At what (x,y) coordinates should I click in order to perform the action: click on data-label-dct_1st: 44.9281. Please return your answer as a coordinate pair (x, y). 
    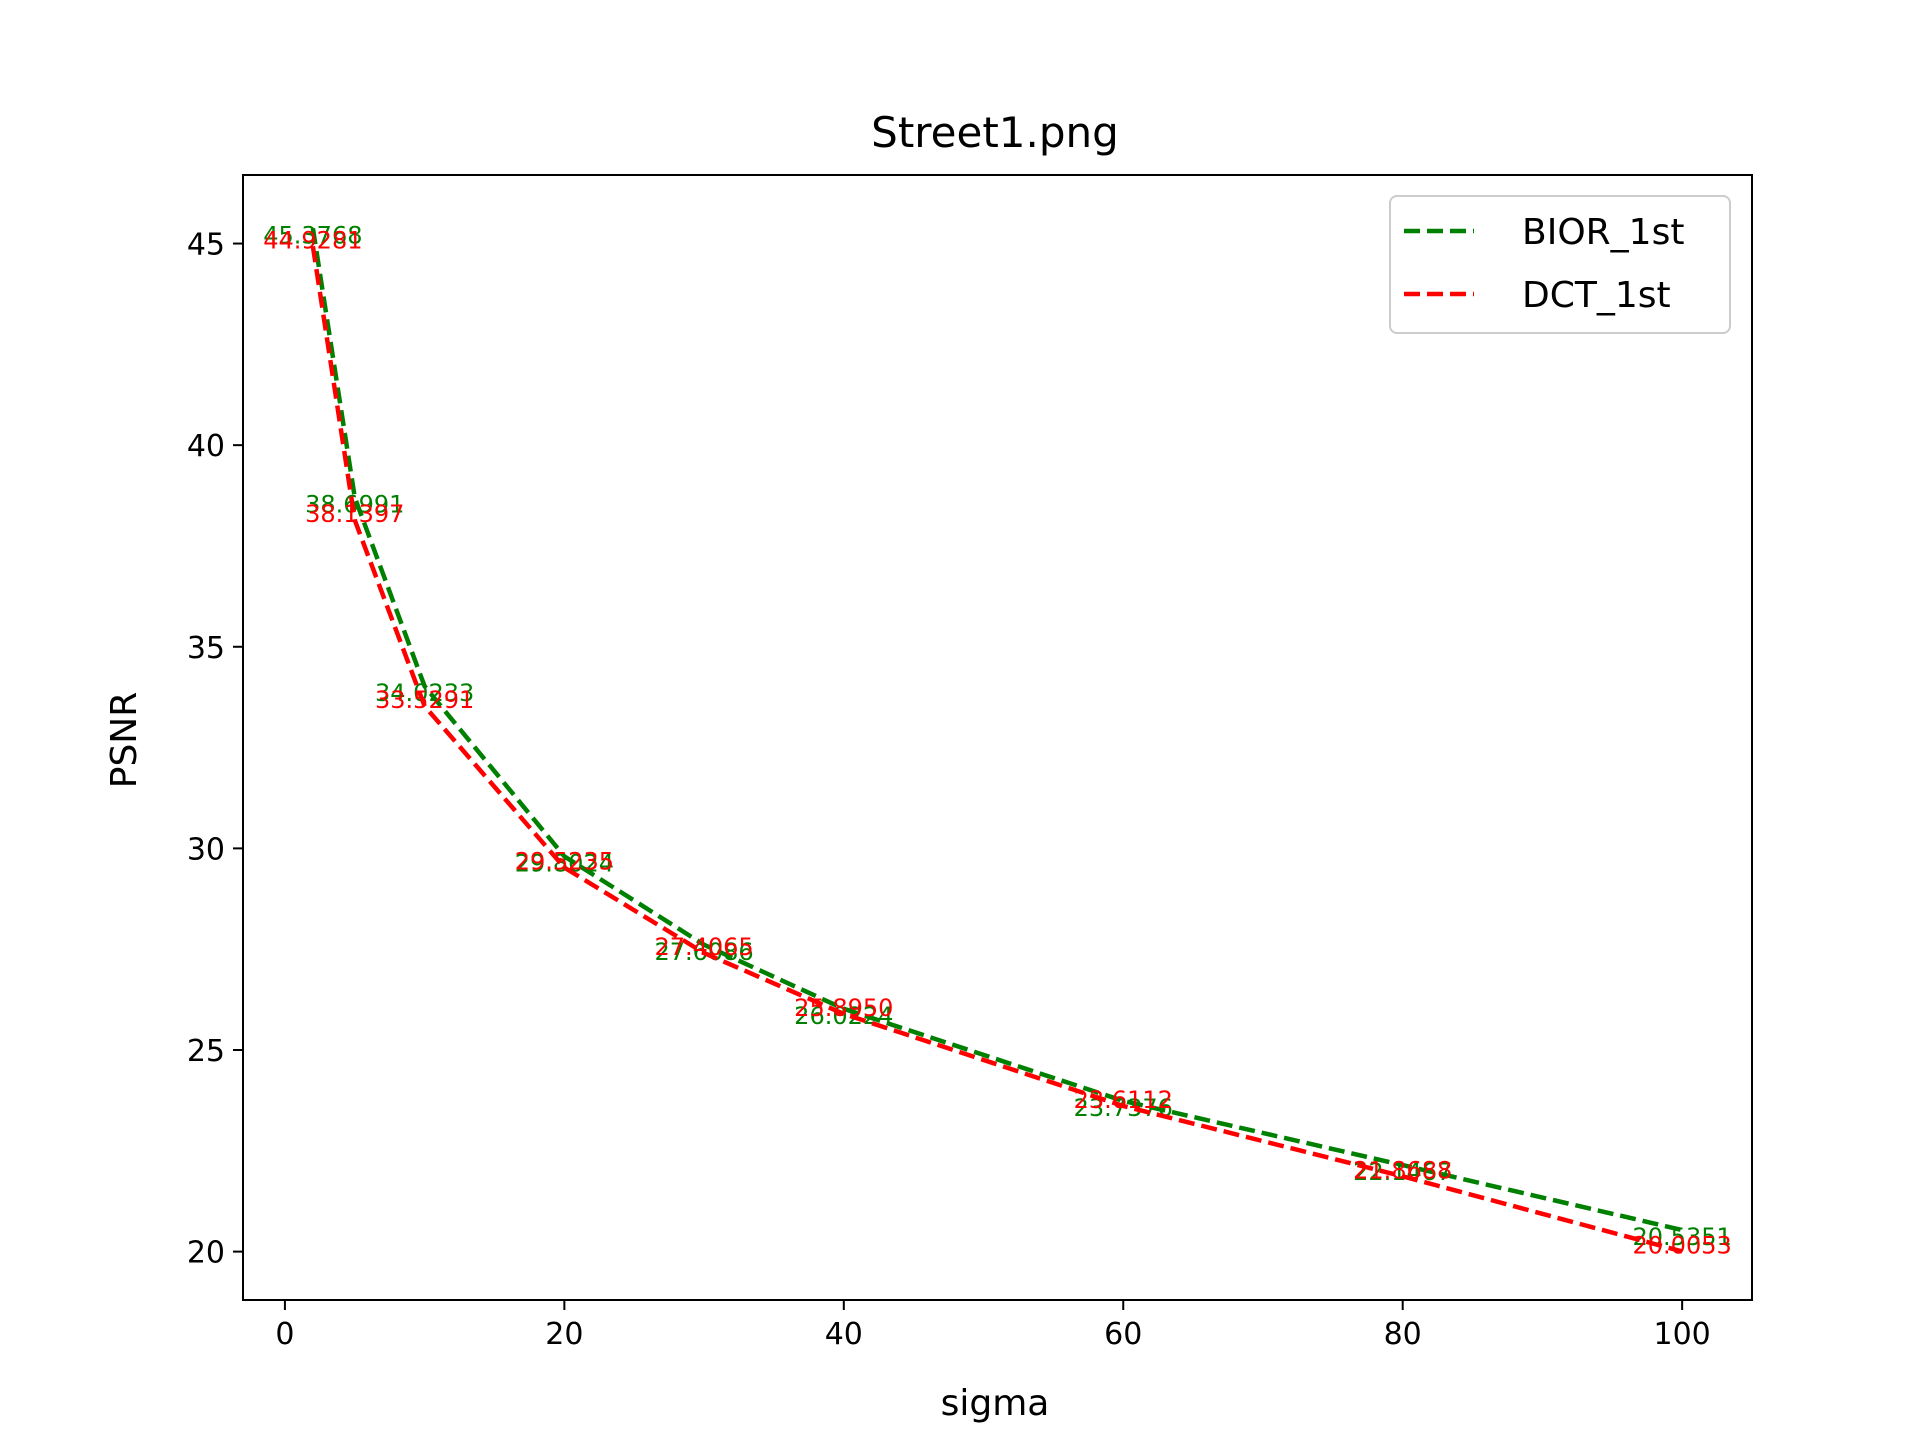
    Looking at the image, I should click on (312, 240).